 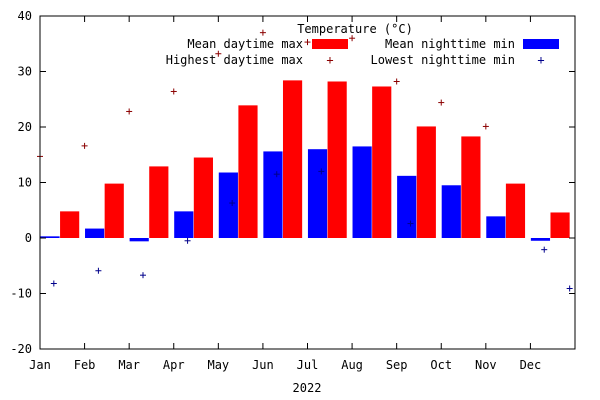 What do you see at coordinates (330, 44) in the screenshot?
I see `legend-swatch-mean-daytime-max` at bounding box center [330, 44].